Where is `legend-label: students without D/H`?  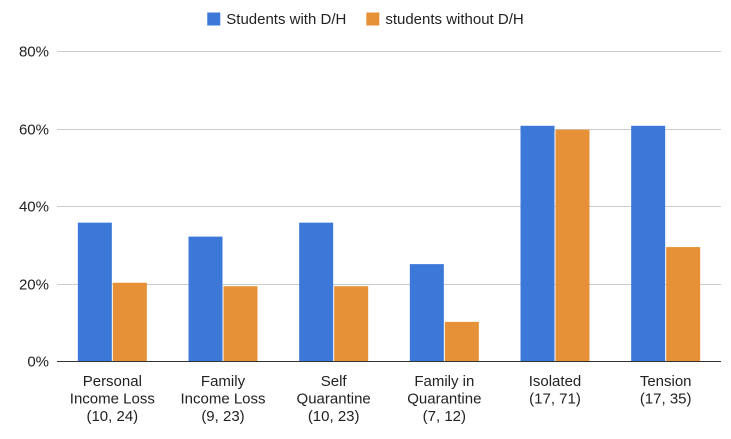 legend-label: students without D/H is located at coordinates (454, 19).